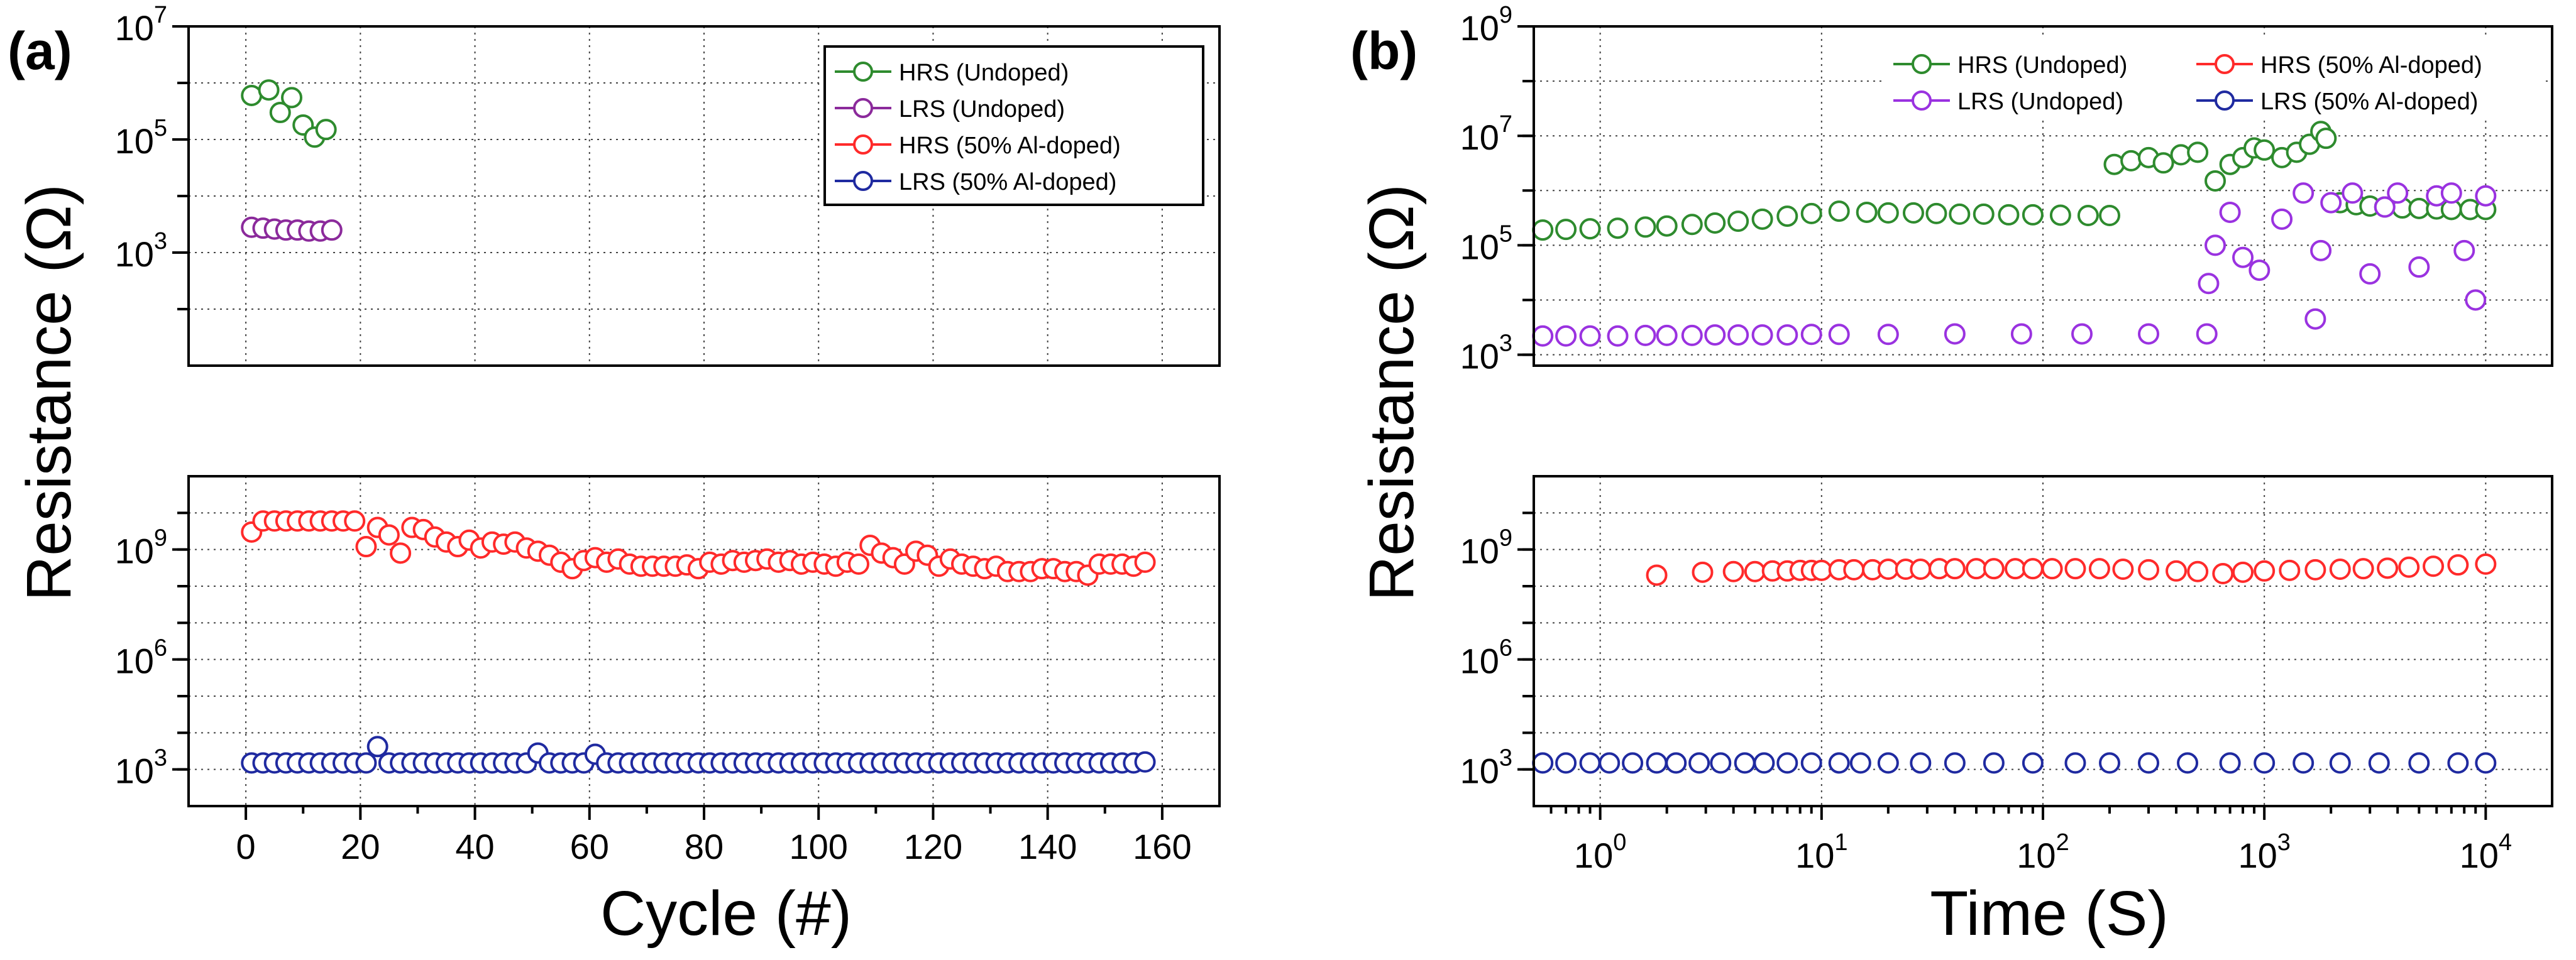 This screenshot has height=960, width=2576. Describe the element at coordinates (1047, 846) in the screenshot. I see `x-tick-label: 140` at that location.